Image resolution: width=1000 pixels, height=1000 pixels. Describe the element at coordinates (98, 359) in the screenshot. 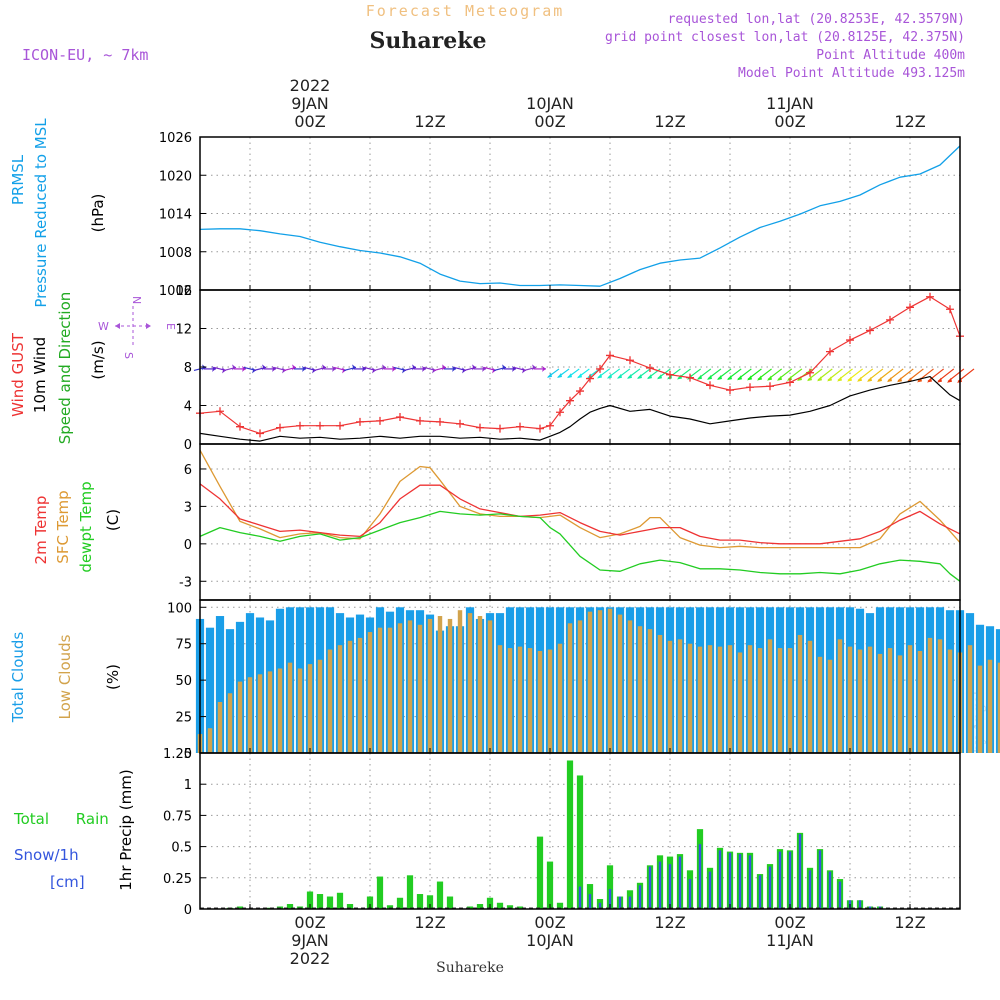

I see `label-wind-unit: (m/s)` at that location.